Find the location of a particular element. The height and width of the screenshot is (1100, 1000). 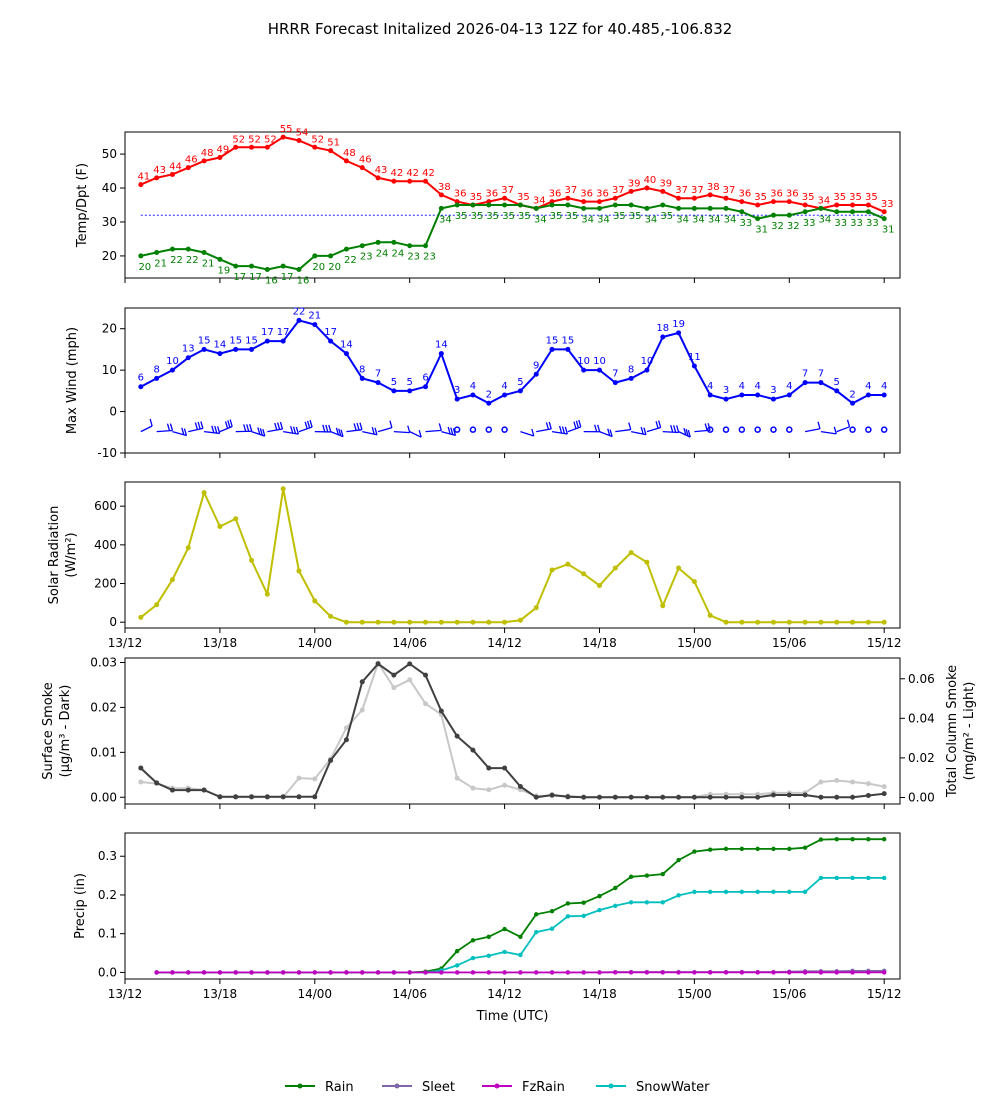

legend-entry-snowwater: SnowWater is located at coordinates (653, 1087).